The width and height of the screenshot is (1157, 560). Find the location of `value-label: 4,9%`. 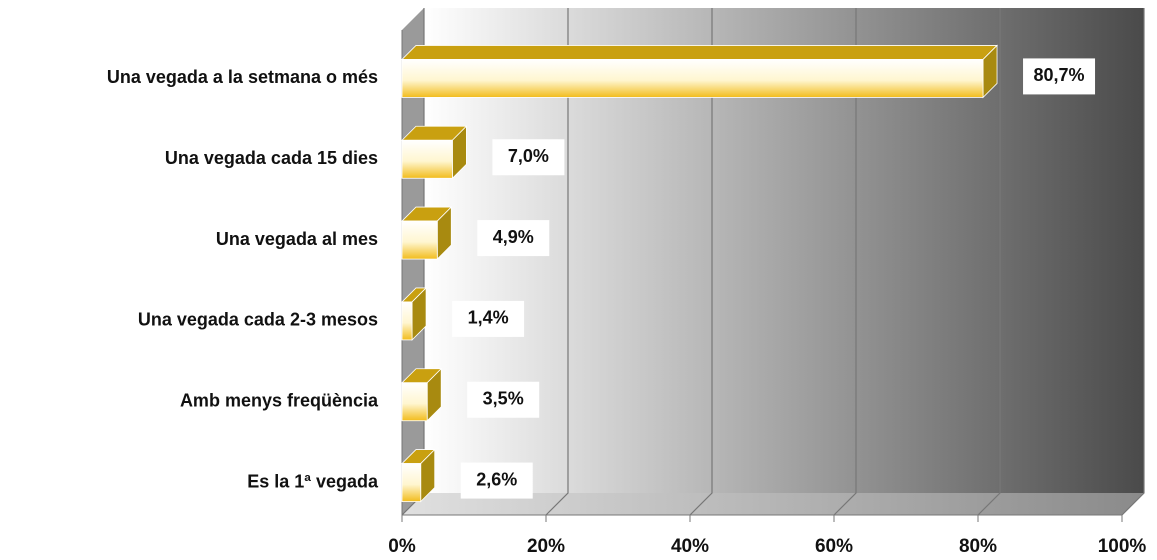

value-label: 4,9% is located at coordinates (513, 237).